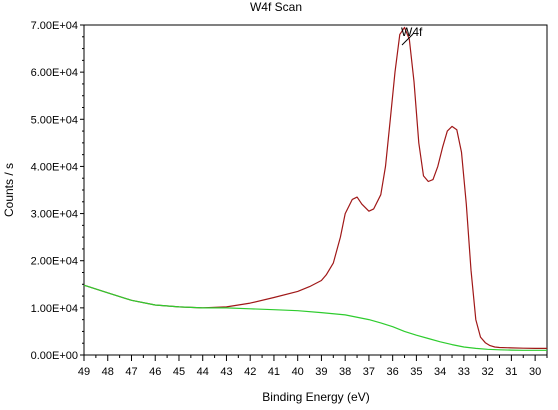 This screenshot has width=558, height=410. I want to click on chart-title: W4f Scan, so click(276, 7).